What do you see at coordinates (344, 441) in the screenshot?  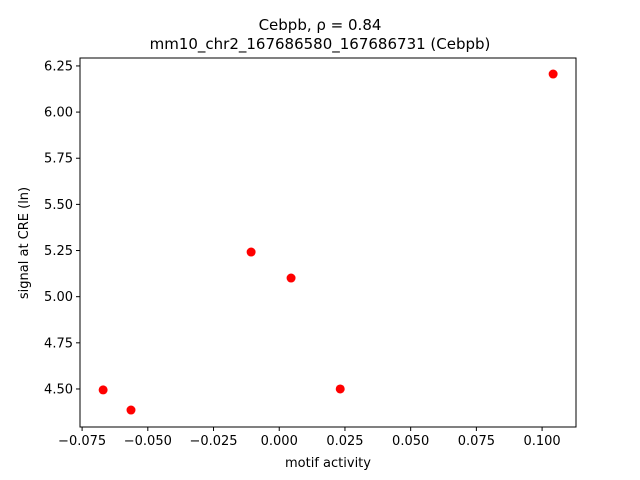 I see `x-tick-label: 0.025` at bounding box center [344, 441].